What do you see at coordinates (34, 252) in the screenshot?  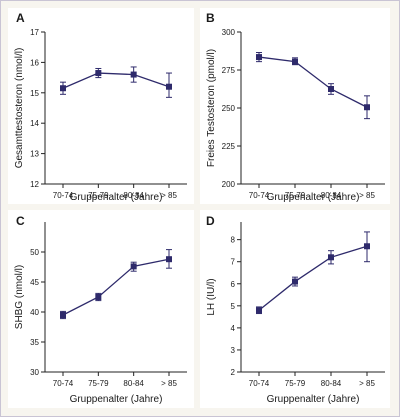 I see `panel-c-y-tick-label: 50` at bounding box center [34, 252].